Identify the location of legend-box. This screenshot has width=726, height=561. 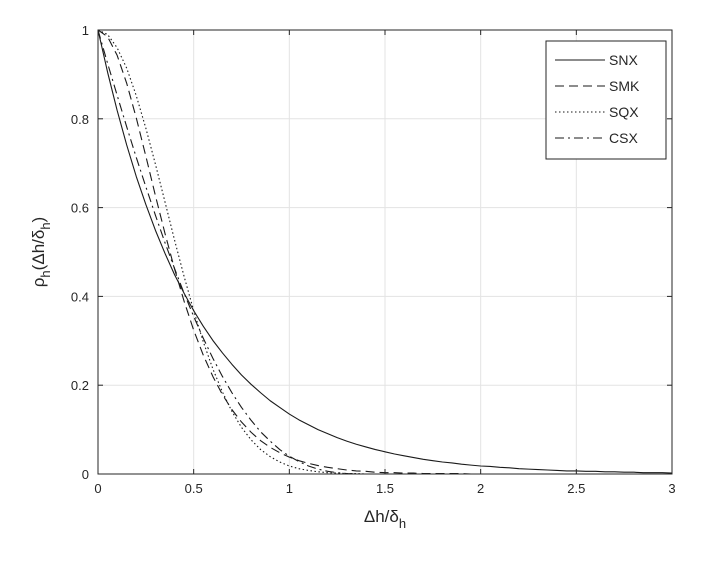
(606, 100).